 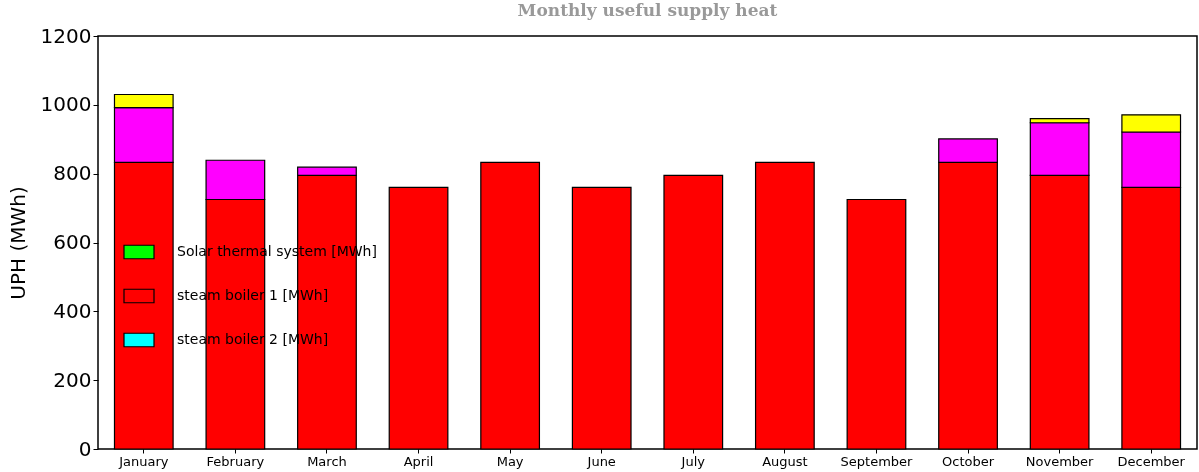 What do you see at coordinates (85, 448) in the screenshot?
I see `y-tick-label: 0` at bounding box center [85, 448].